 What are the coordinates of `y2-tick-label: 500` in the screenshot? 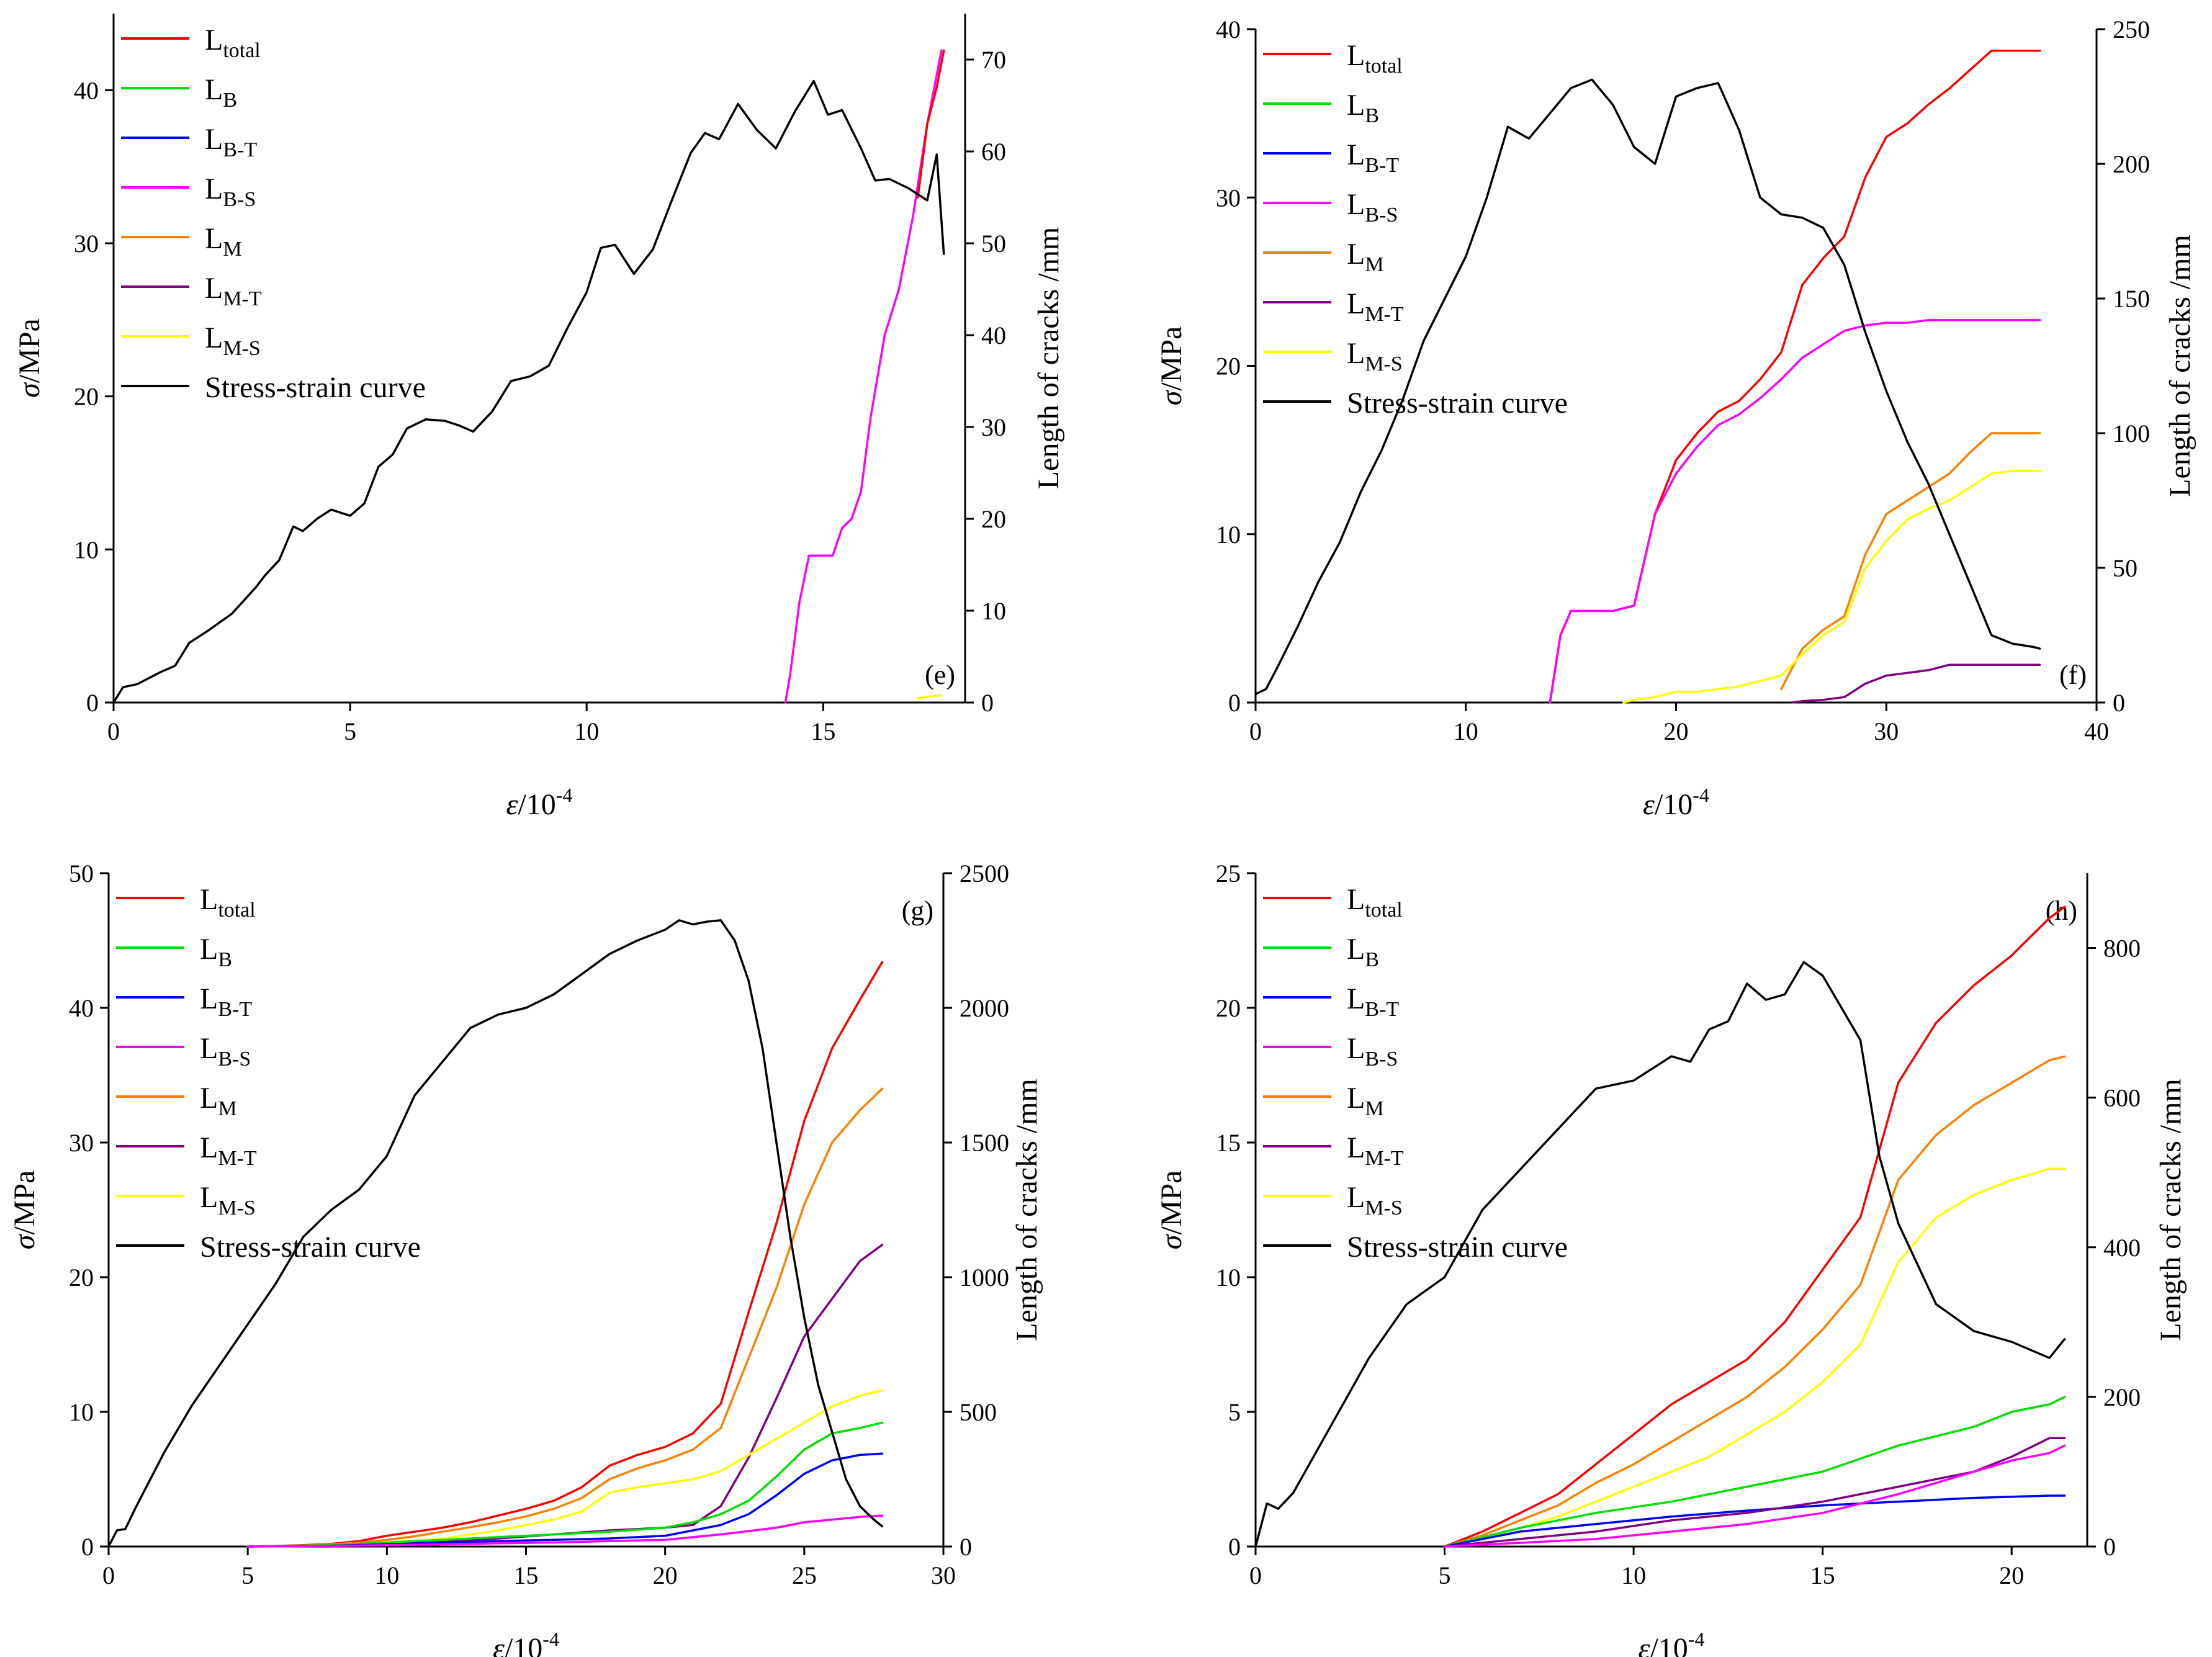 It's located at (978, 1412).